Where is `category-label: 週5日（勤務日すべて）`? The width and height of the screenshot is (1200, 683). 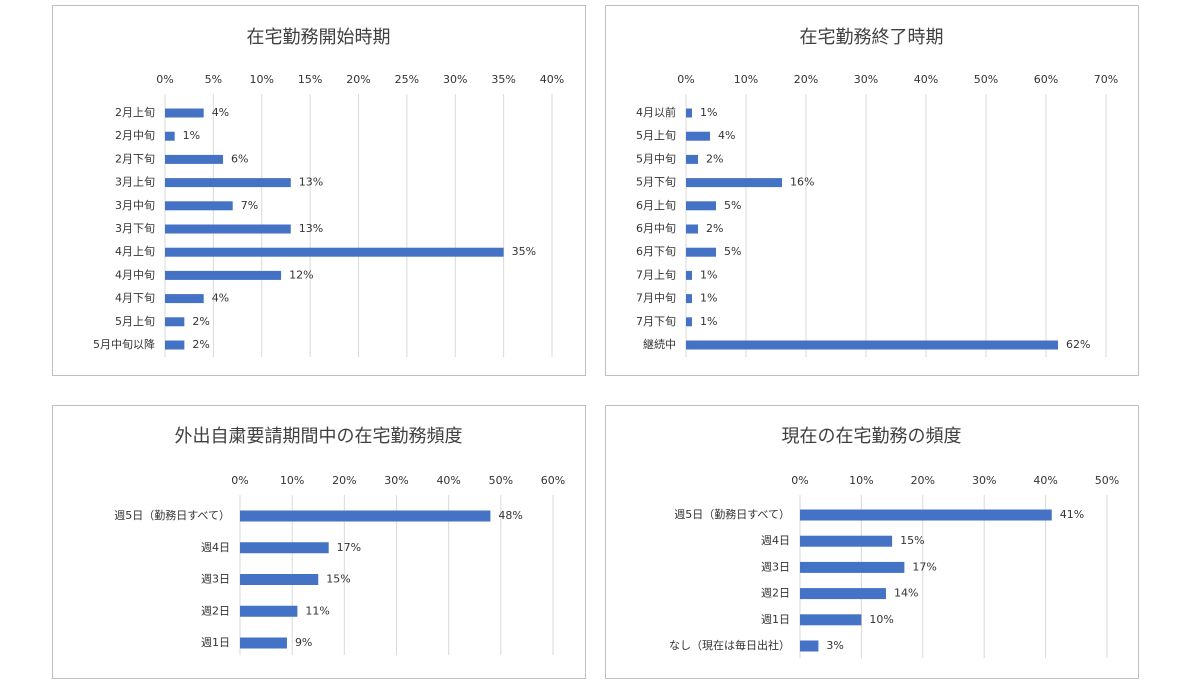 category-label: 週5日（勤務日すべて） is located at coordinates (172, 515).